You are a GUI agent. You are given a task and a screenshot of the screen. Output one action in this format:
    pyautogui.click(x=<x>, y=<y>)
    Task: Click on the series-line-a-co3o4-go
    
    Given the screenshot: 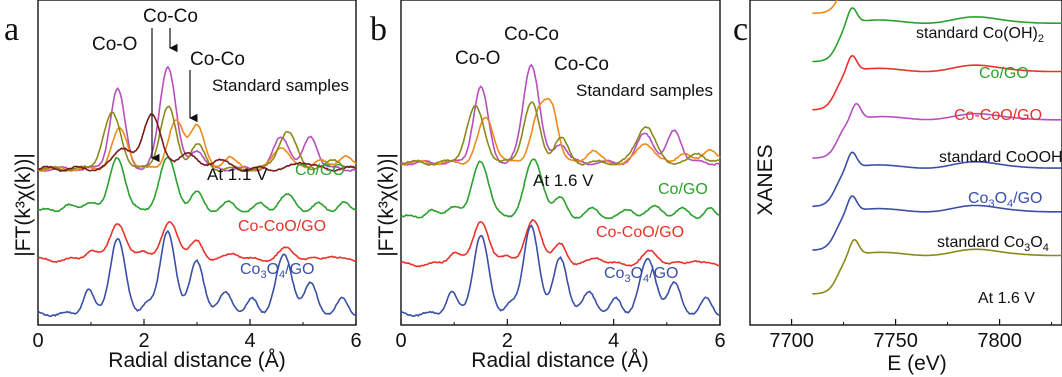 What is the action you would take?
    pyautogui.click(x=197, y=273)
    